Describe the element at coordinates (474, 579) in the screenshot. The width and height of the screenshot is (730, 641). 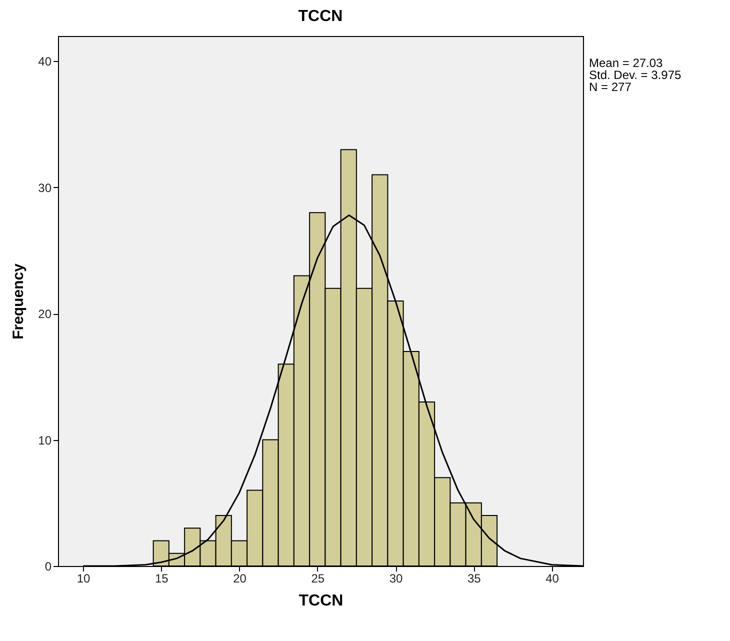
I see `x-tick-label: 35` at that location.